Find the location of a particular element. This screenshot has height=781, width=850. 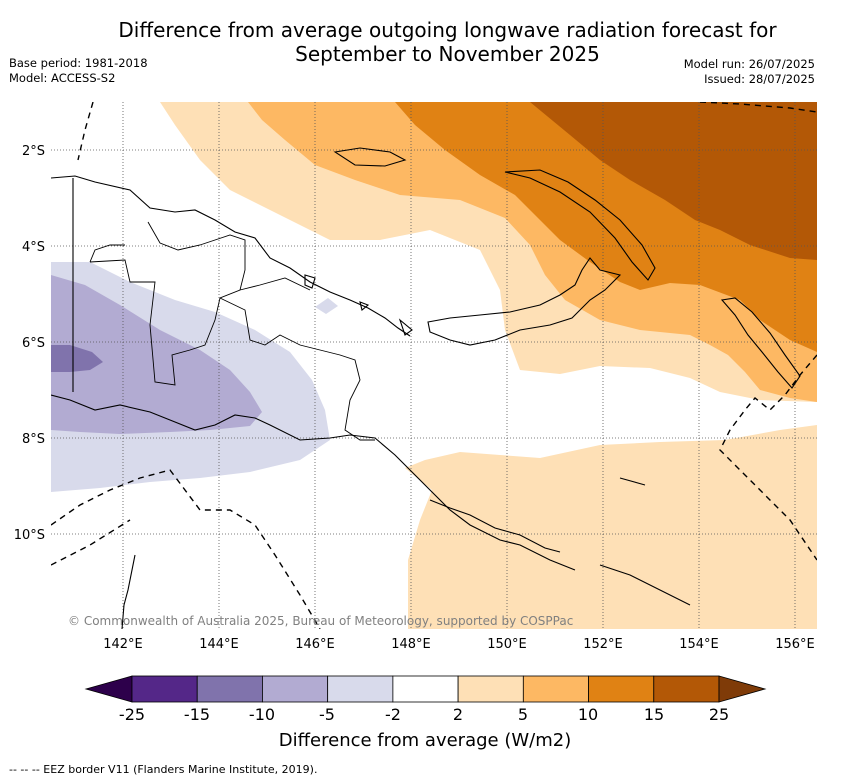

colorbar-label: 15 is located at coordinates (654, 714).